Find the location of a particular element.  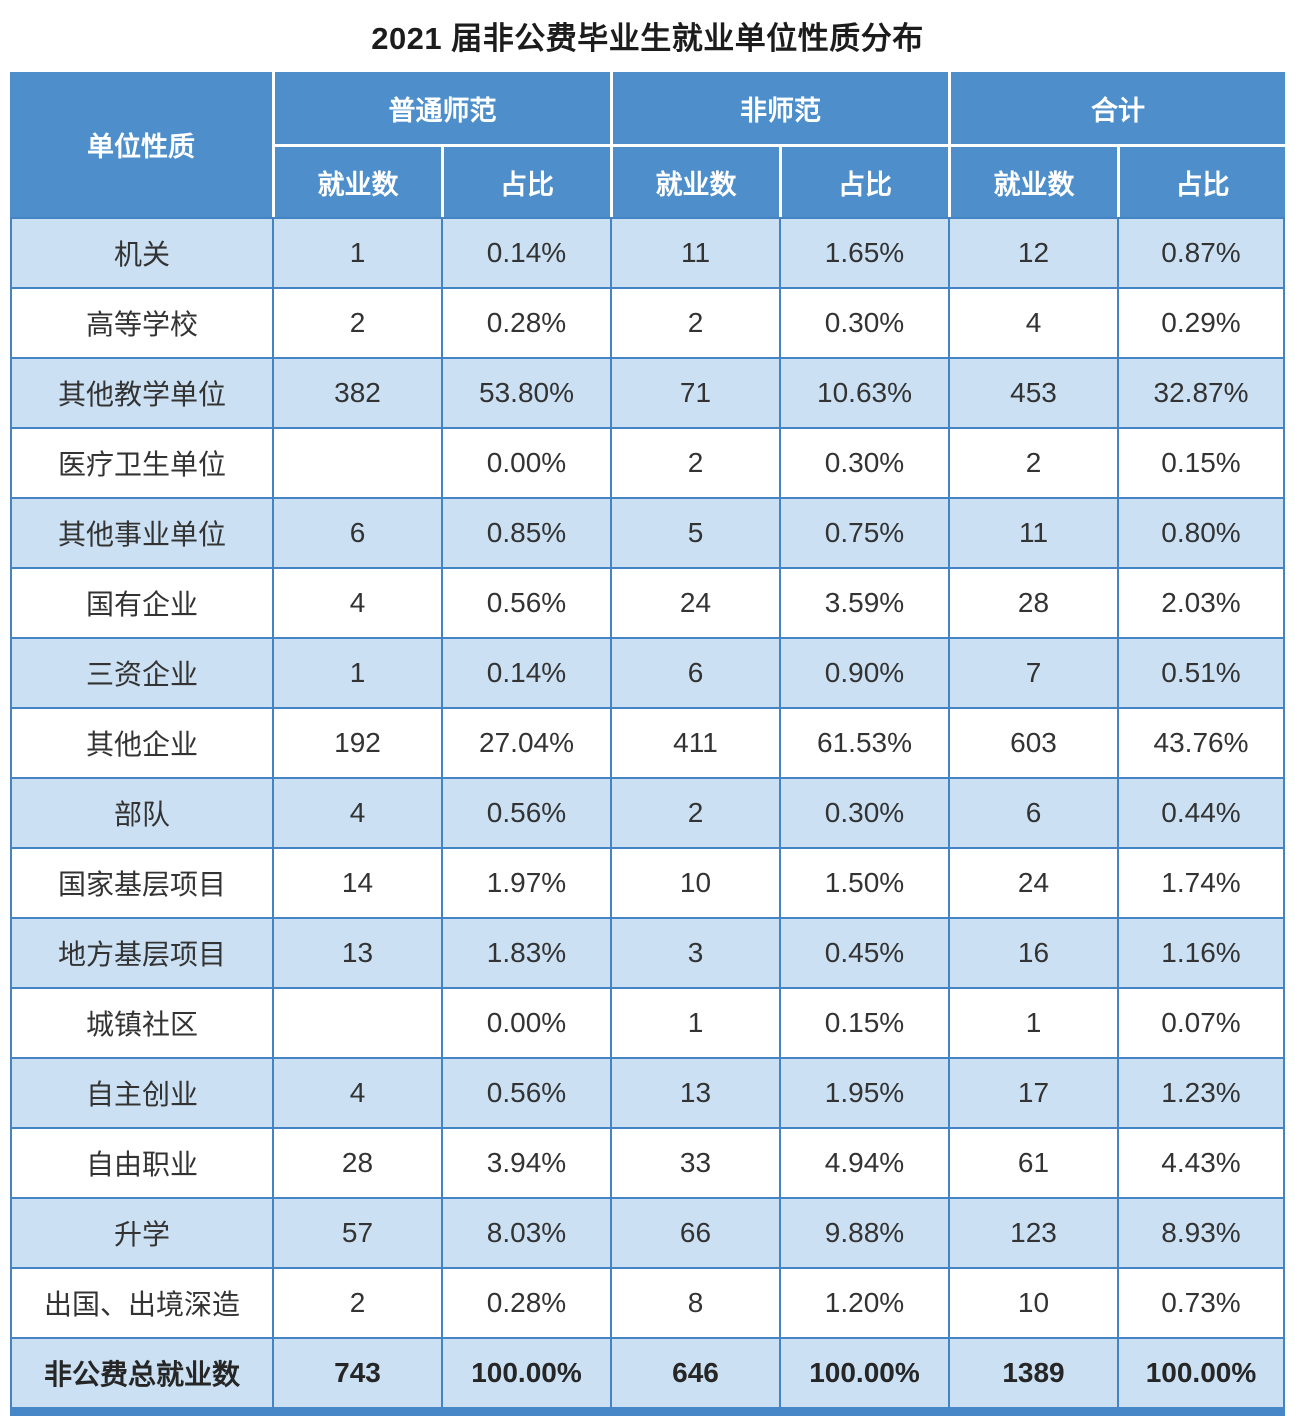

value-cell: 1.65% is located at coordinates (863, 252).